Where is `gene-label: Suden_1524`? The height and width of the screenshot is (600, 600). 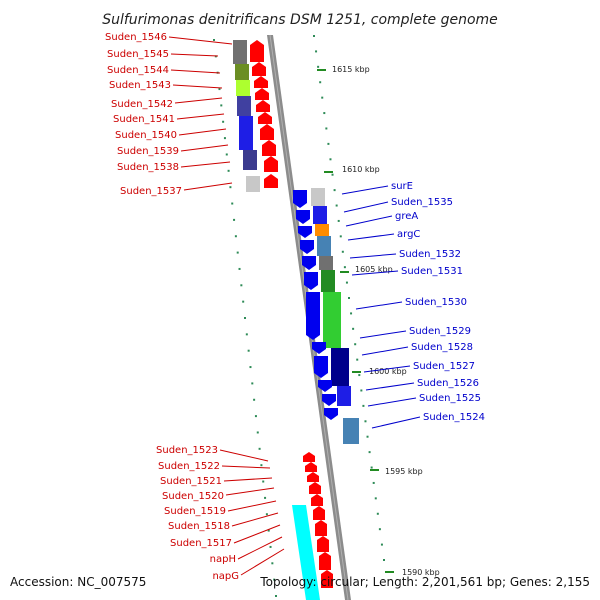
gene-label: Suden_1524 is located at coordinates (454, 417).